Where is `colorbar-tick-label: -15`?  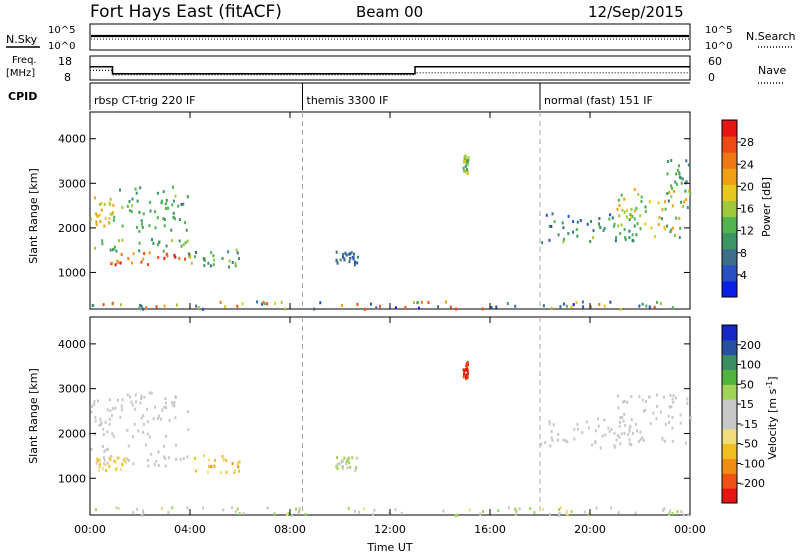 colorbar-tick-label: -15 is located at coordinates (749, 424).